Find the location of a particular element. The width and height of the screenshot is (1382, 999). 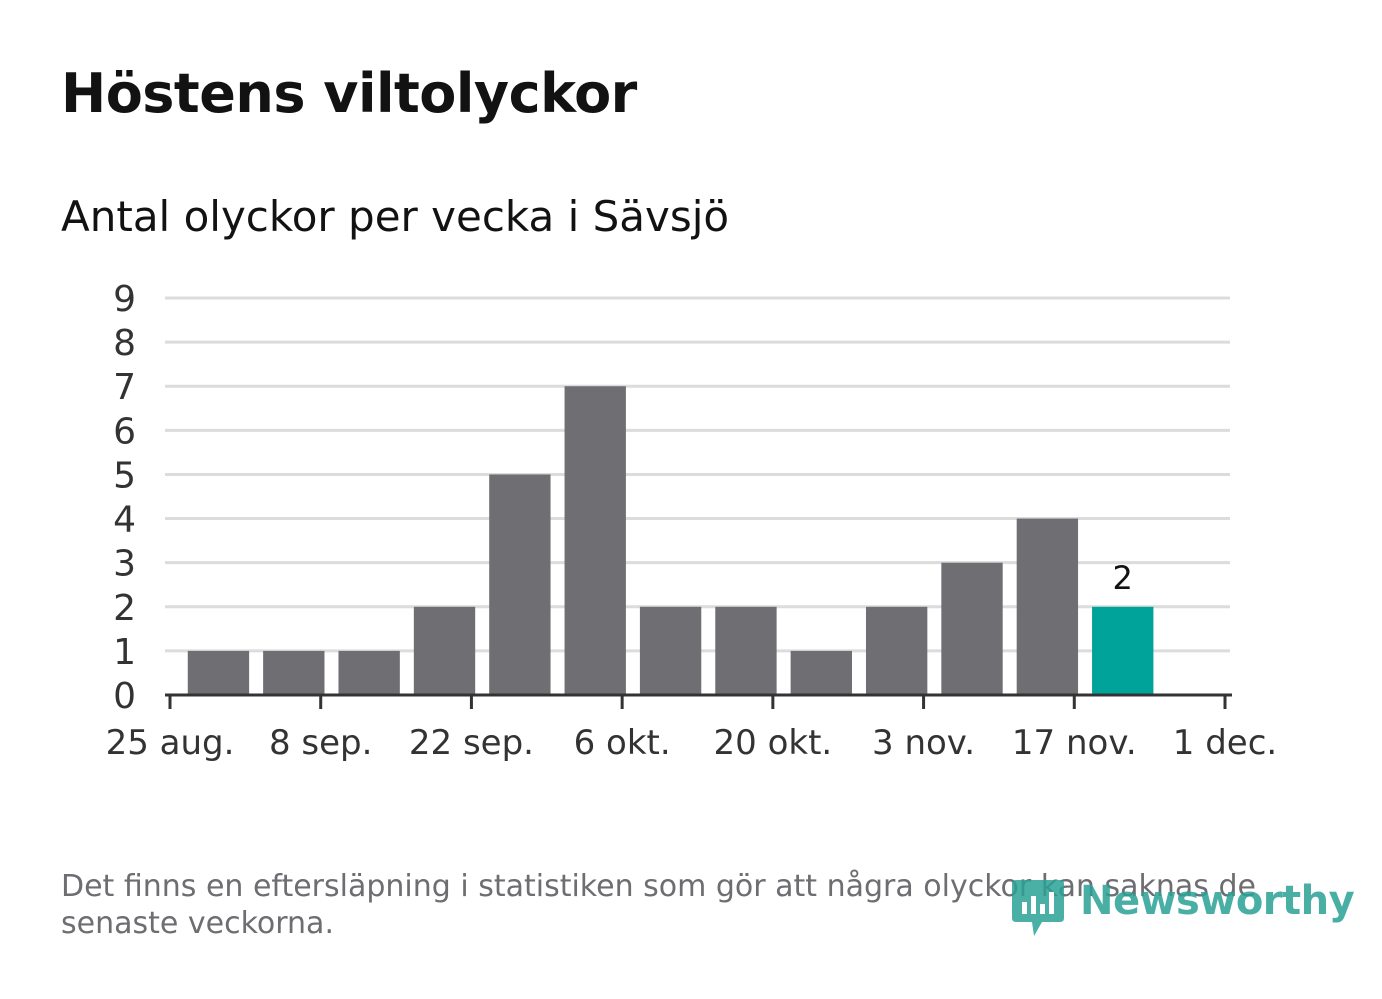

newsworthy-logo: Newsworthy is located at coordinates (1182, 908).